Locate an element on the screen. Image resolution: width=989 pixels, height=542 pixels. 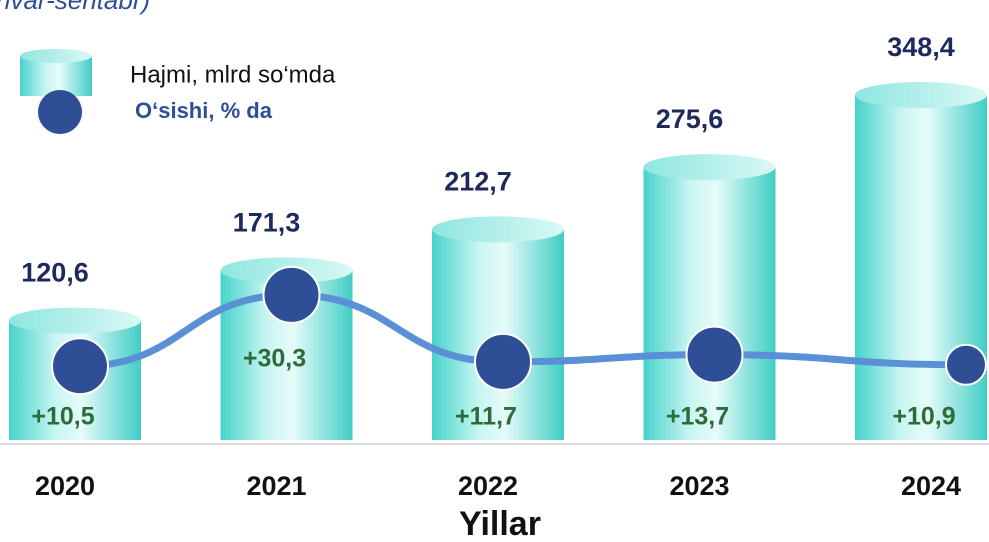
bar-value-label: 212,7 is located at coordinates (478, 182).